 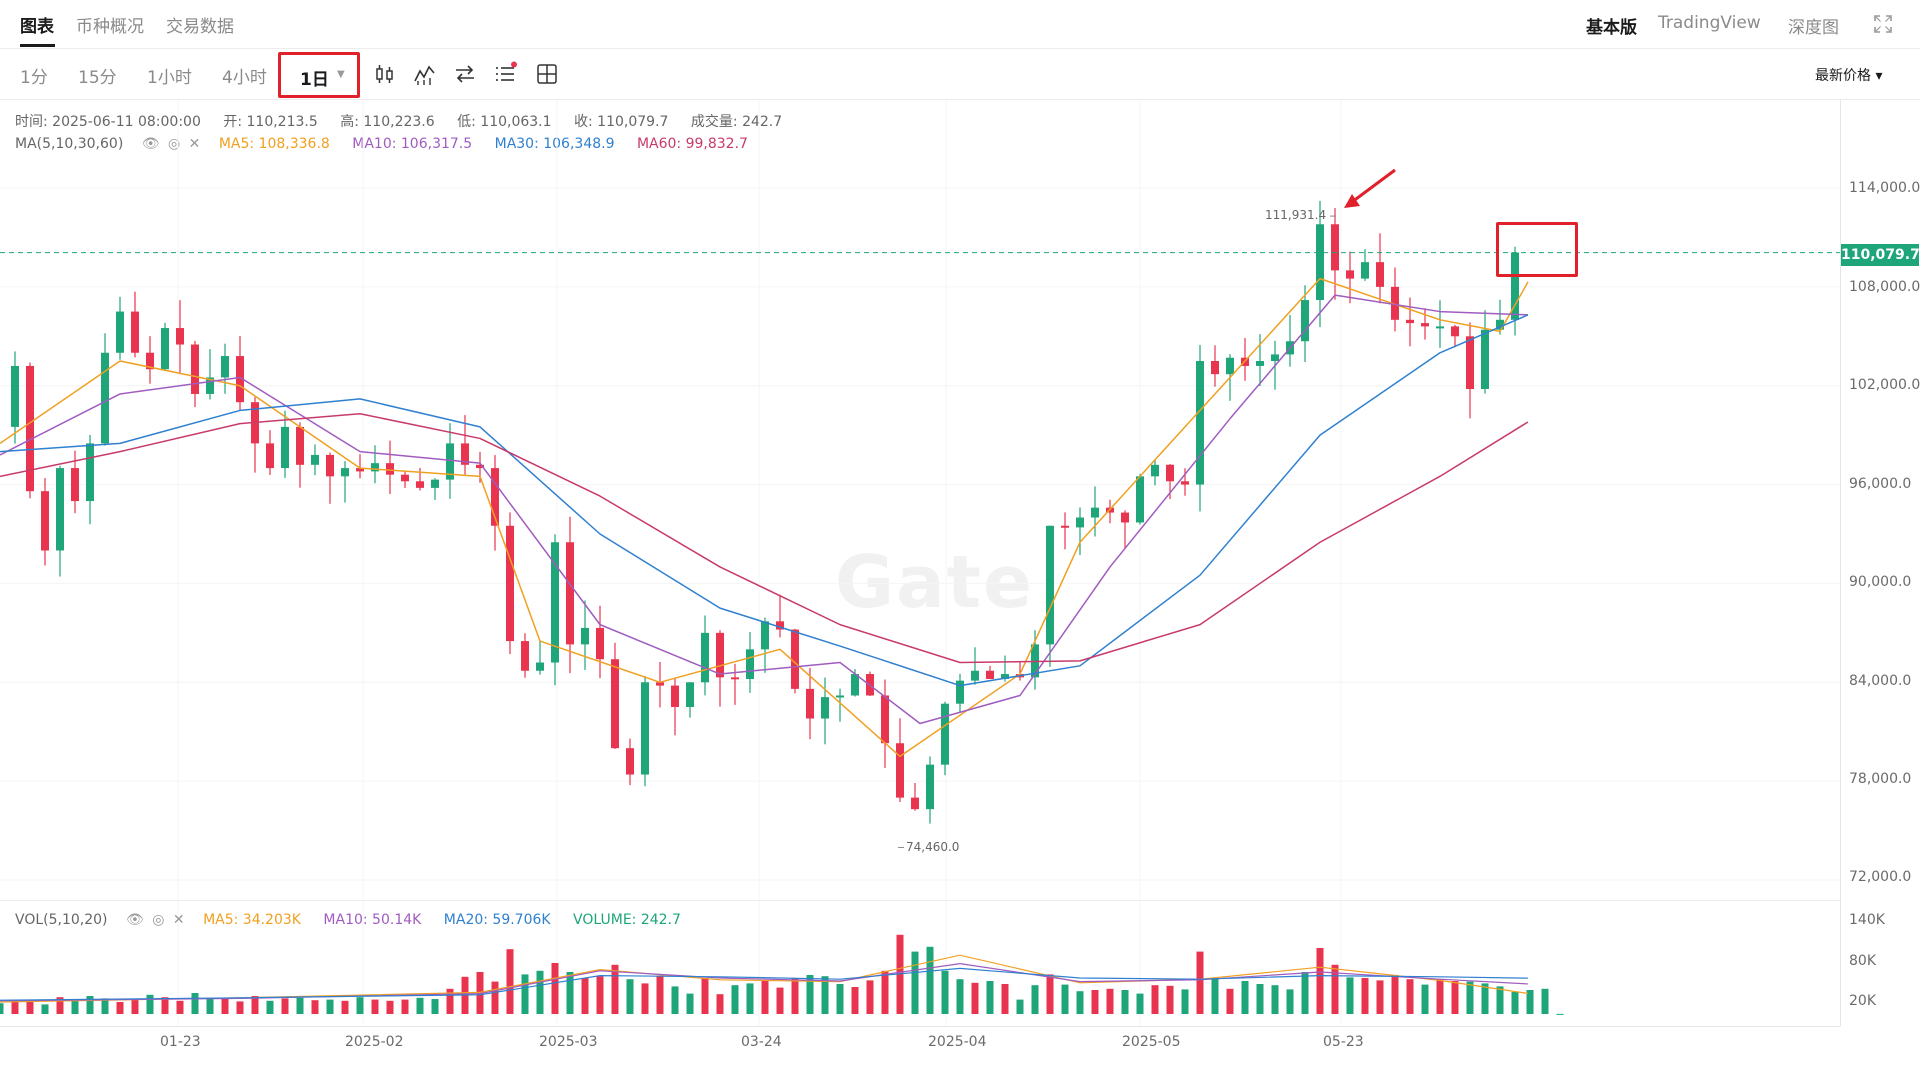 What do you see at coordinates (110, 27) in the screenshot?
I see `tab-coin-overview: 币种概况` at bounding box center [110, 27].